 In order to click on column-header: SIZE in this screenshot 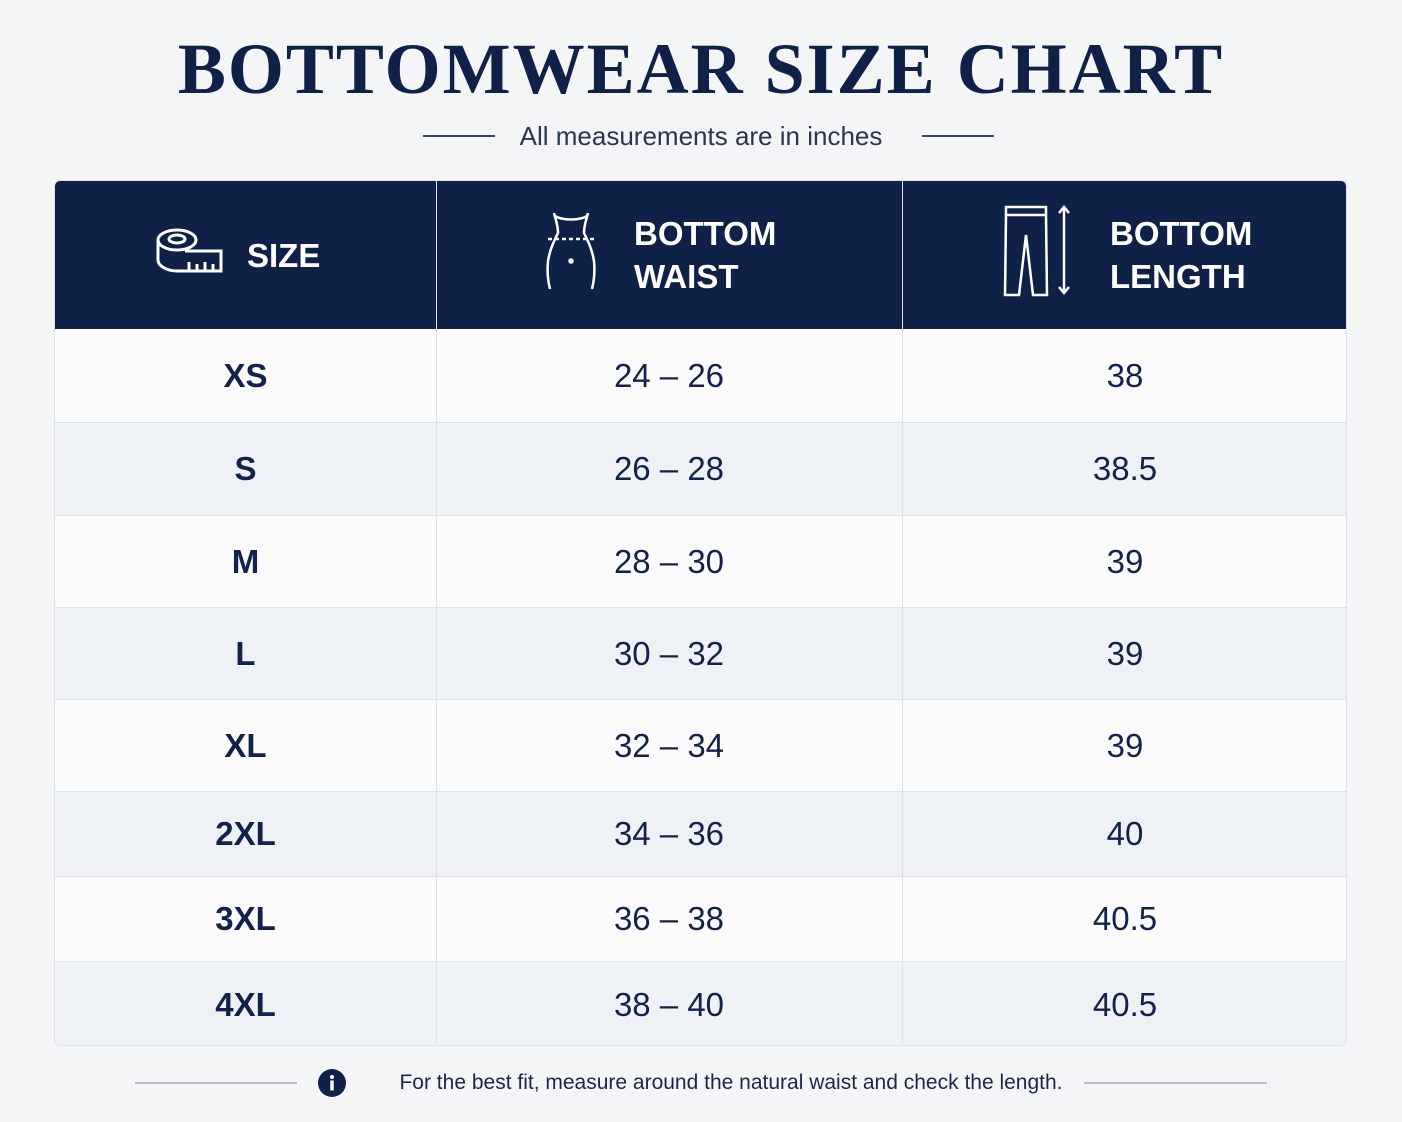, I will do `click(245, 255)`.